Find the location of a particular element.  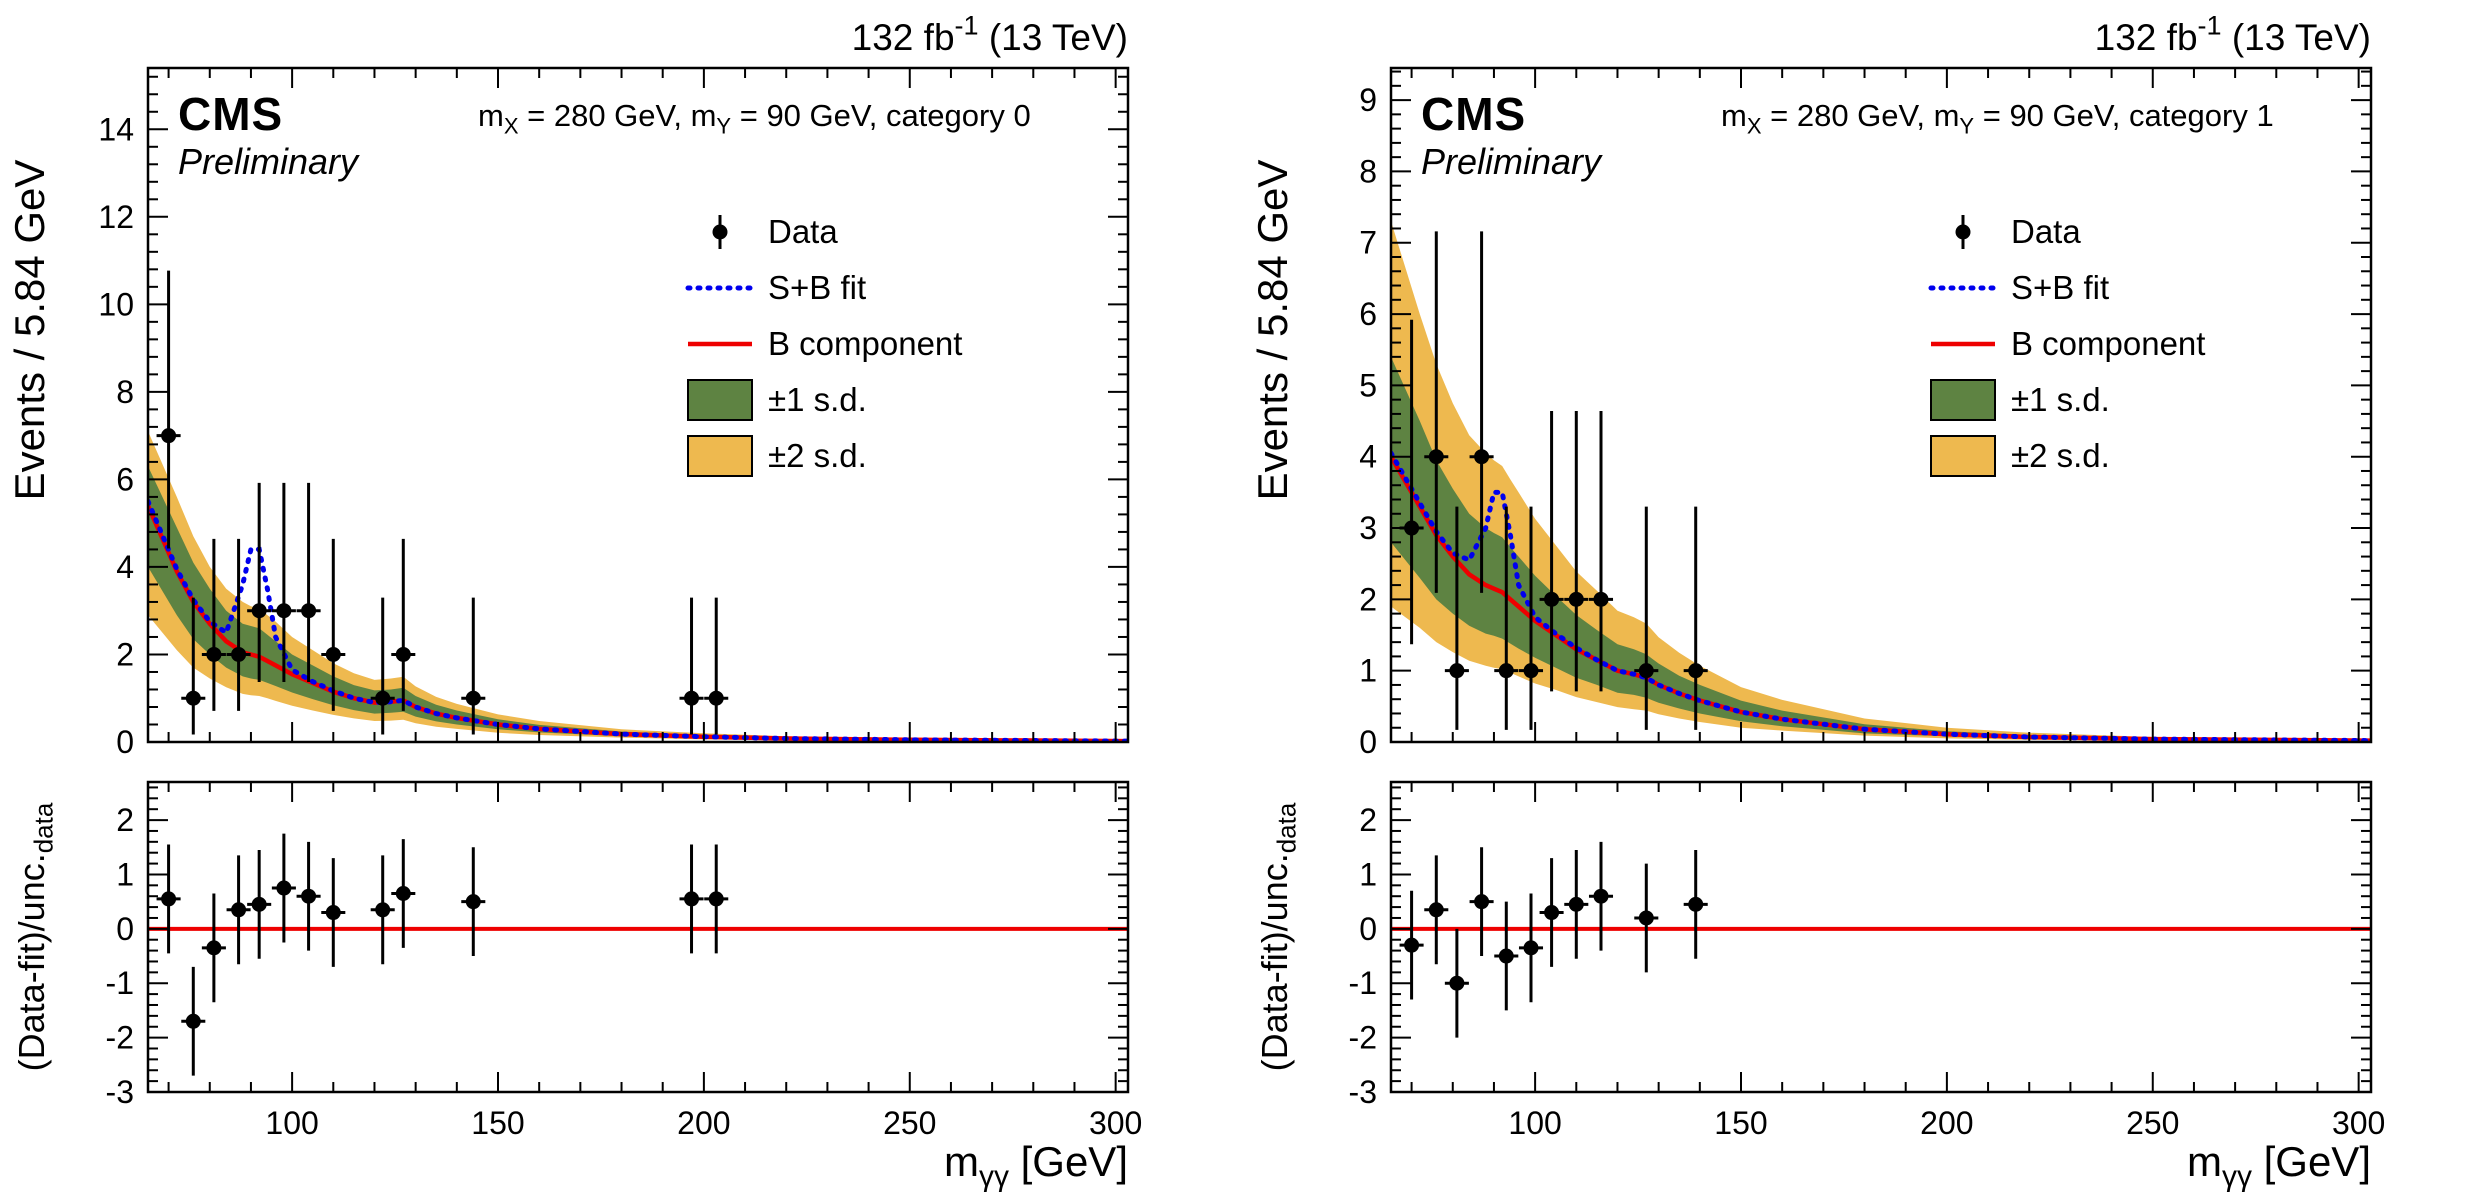

legend-label: ±1 s.d. is located at coordinates (2060, 399).